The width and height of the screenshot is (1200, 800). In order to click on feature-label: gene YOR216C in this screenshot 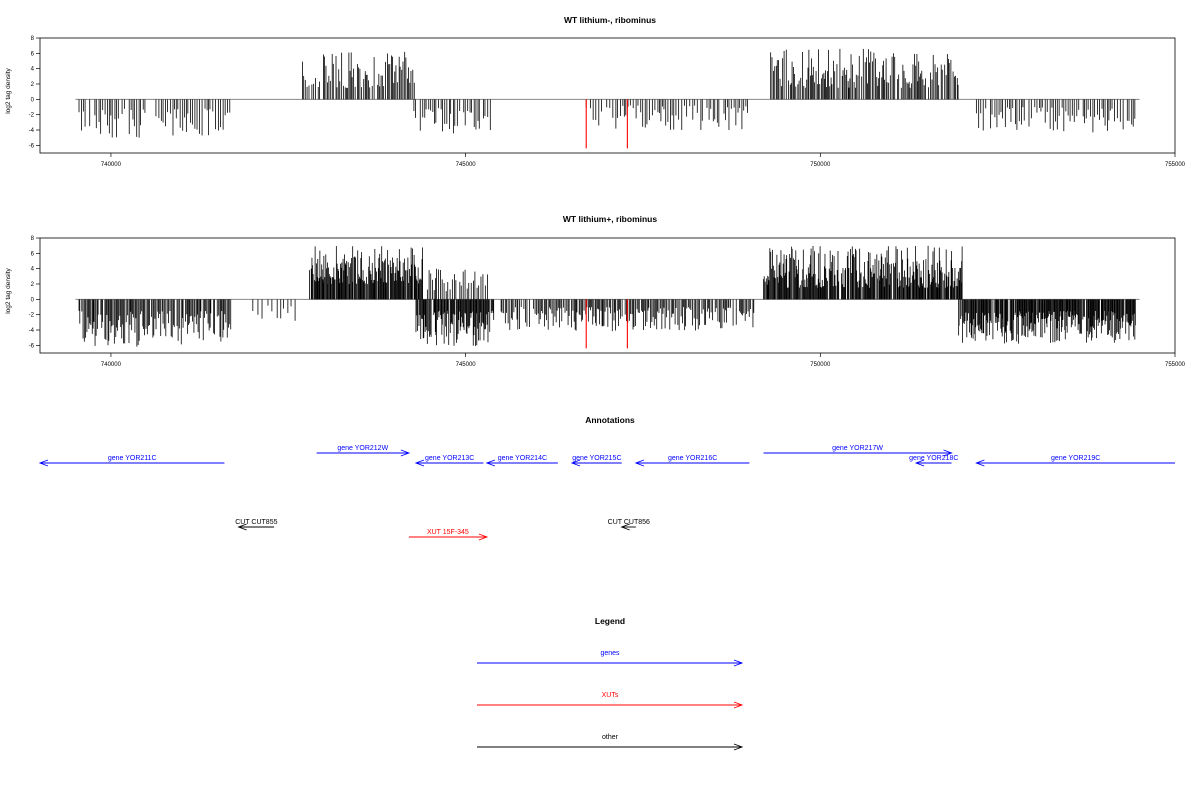, I will do `click(692, 458)`.